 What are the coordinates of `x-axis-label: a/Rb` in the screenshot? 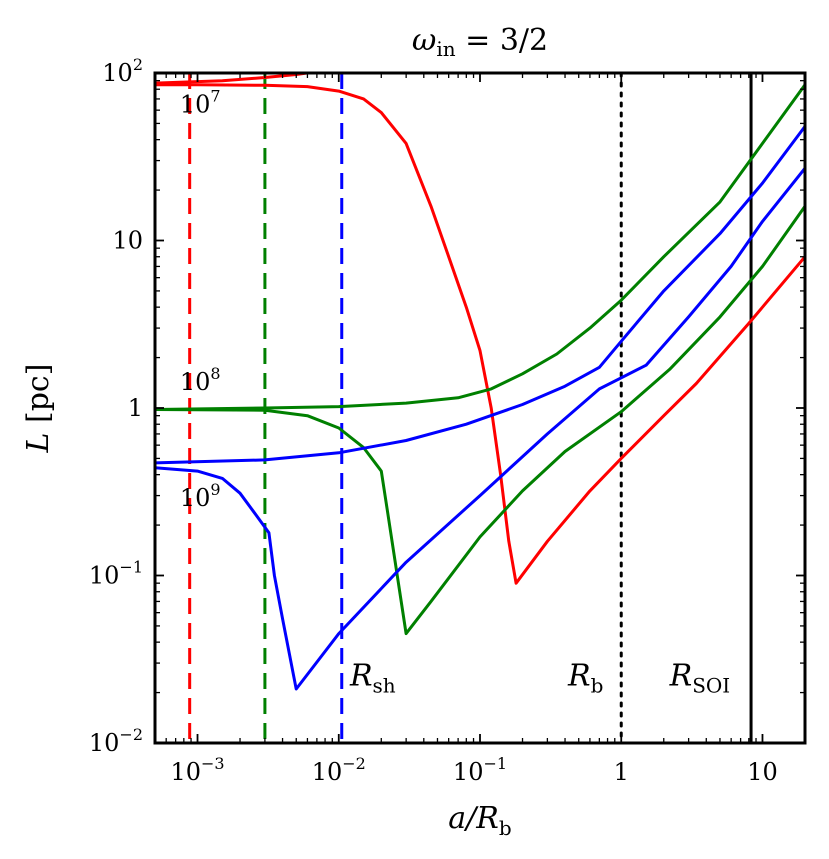 It's located at (479, 820).